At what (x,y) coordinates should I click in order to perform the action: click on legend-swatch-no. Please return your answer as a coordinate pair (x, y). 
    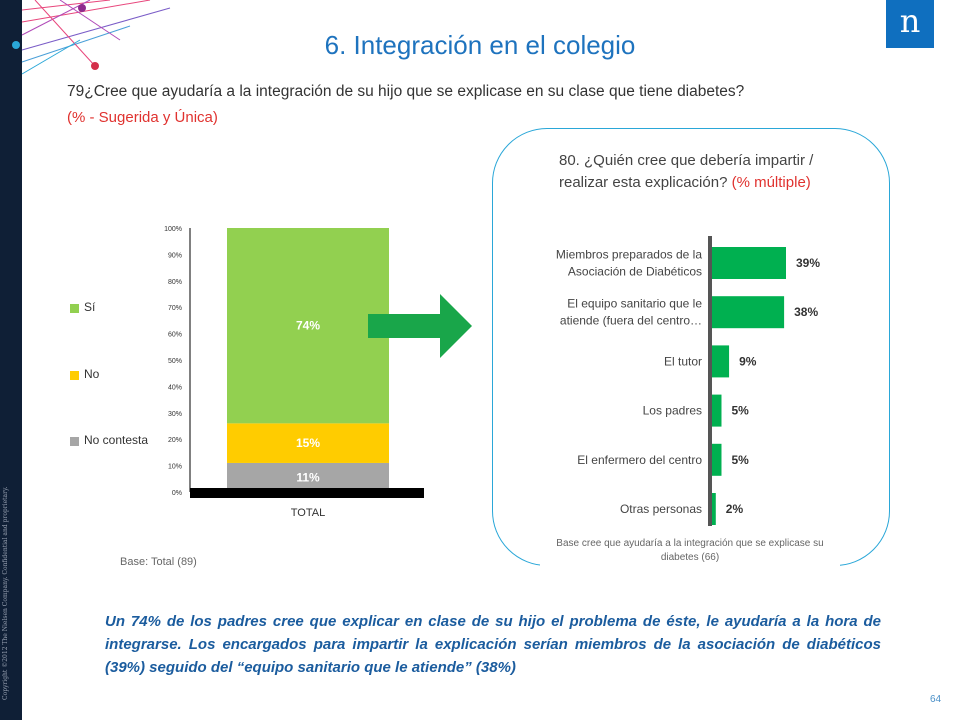
    Looking at the image, I should click on (74, 375).